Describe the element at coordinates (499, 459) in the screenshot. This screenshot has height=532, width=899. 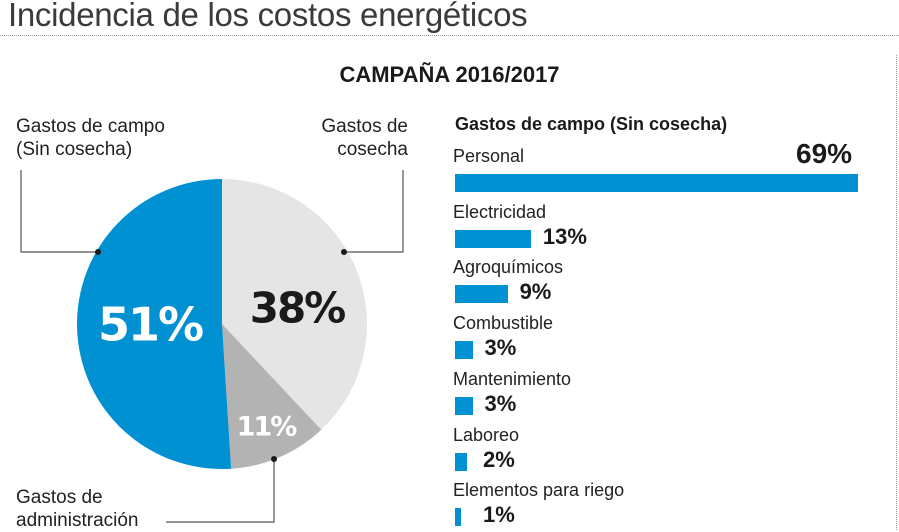
I see `bar-value-label: 2%` at that location.